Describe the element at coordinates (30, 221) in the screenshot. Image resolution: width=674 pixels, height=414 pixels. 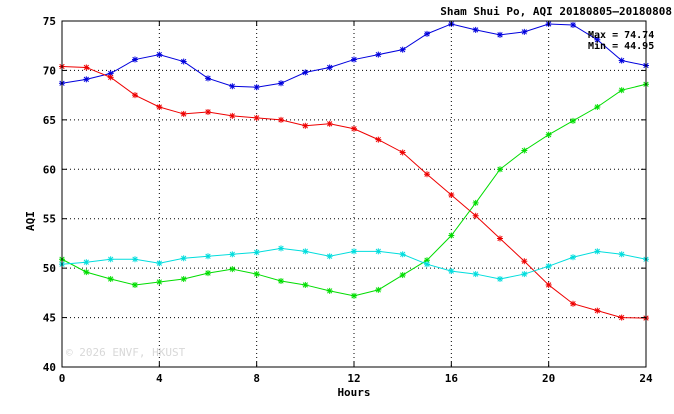
I see `y-axis-label: AQI` at that location.